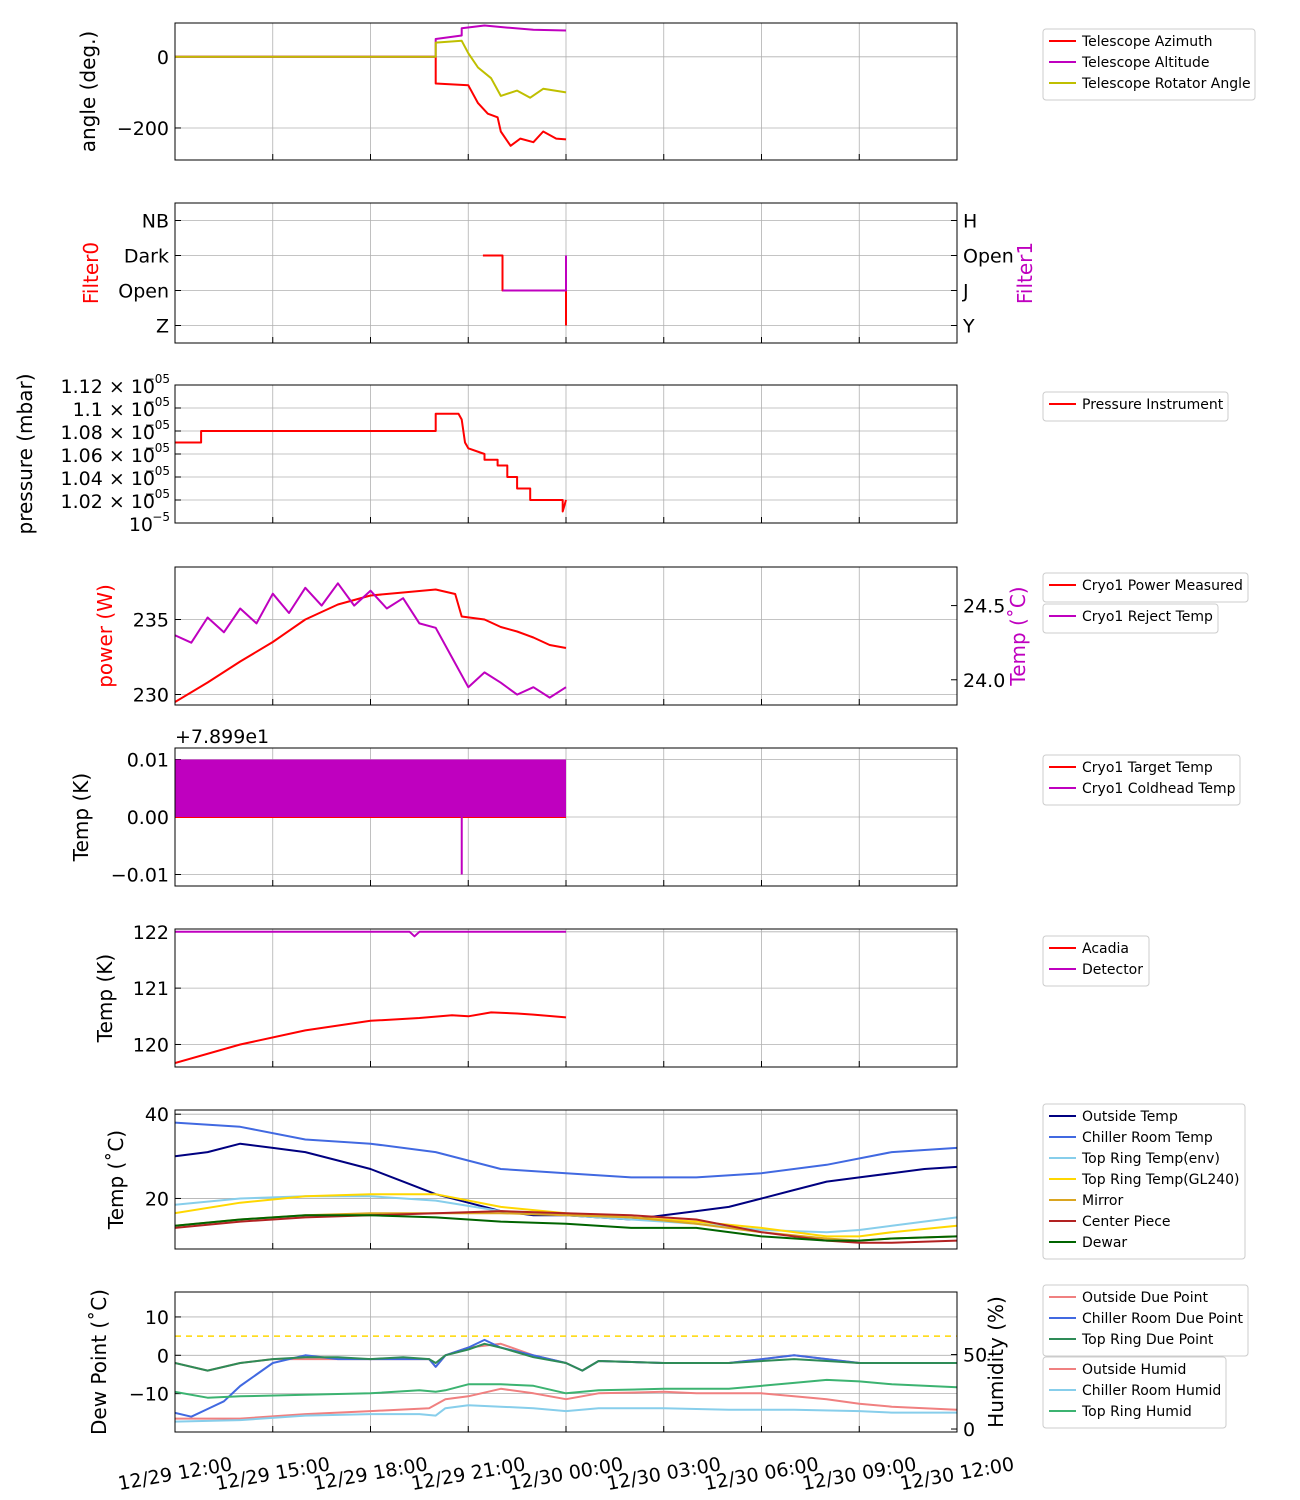 Image resolution: width=1300 pixels, height=1500 pixels. I want to click on legend-label: Top Ring Due Point, so click(1147, 1340).